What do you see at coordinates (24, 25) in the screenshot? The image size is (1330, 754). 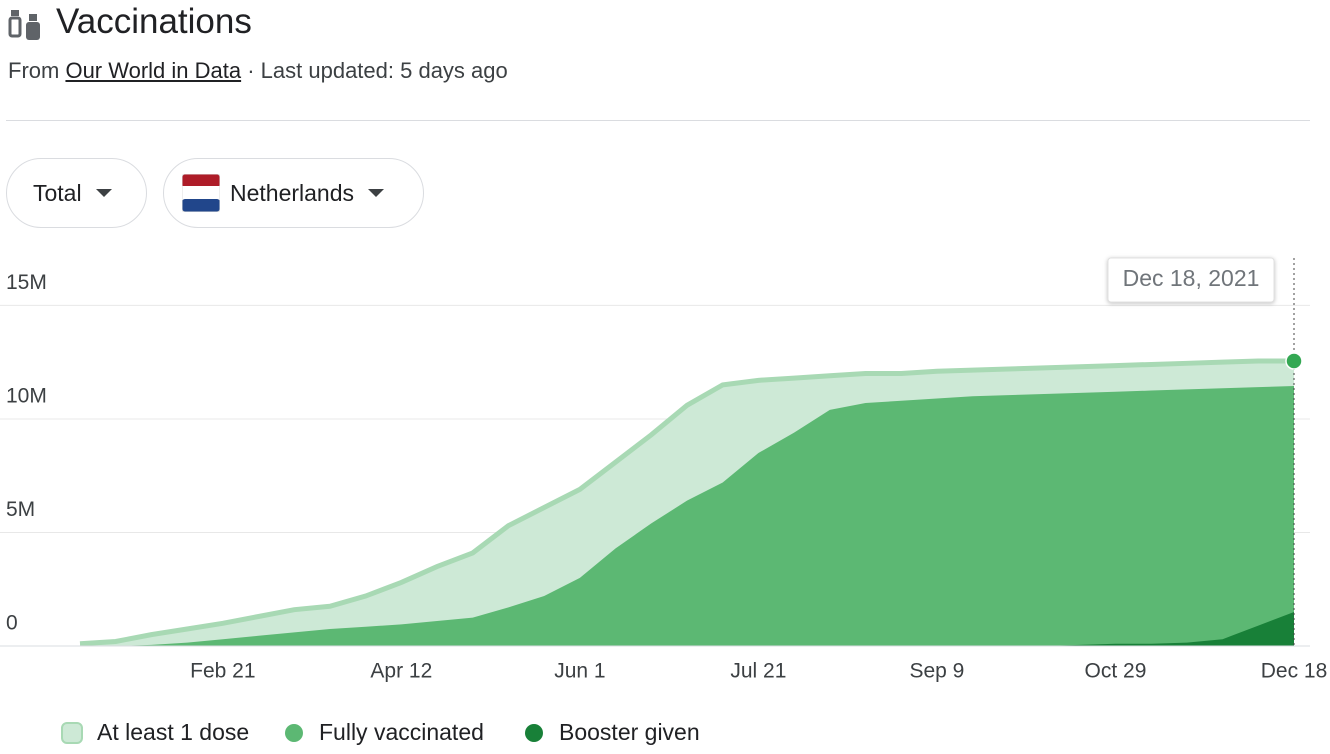 I see `vaccine-icon` at bounding box center [24, 25].